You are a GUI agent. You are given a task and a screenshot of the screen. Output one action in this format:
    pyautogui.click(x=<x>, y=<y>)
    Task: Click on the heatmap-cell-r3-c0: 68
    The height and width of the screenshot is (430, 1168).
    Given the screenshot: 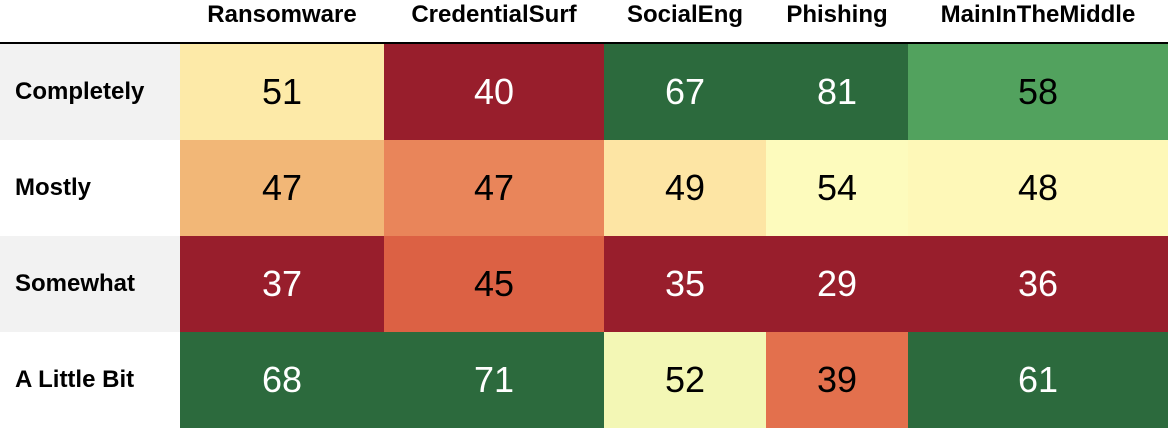 What is the action you would take?
    pyautogui.click(x=282, y=380)
    